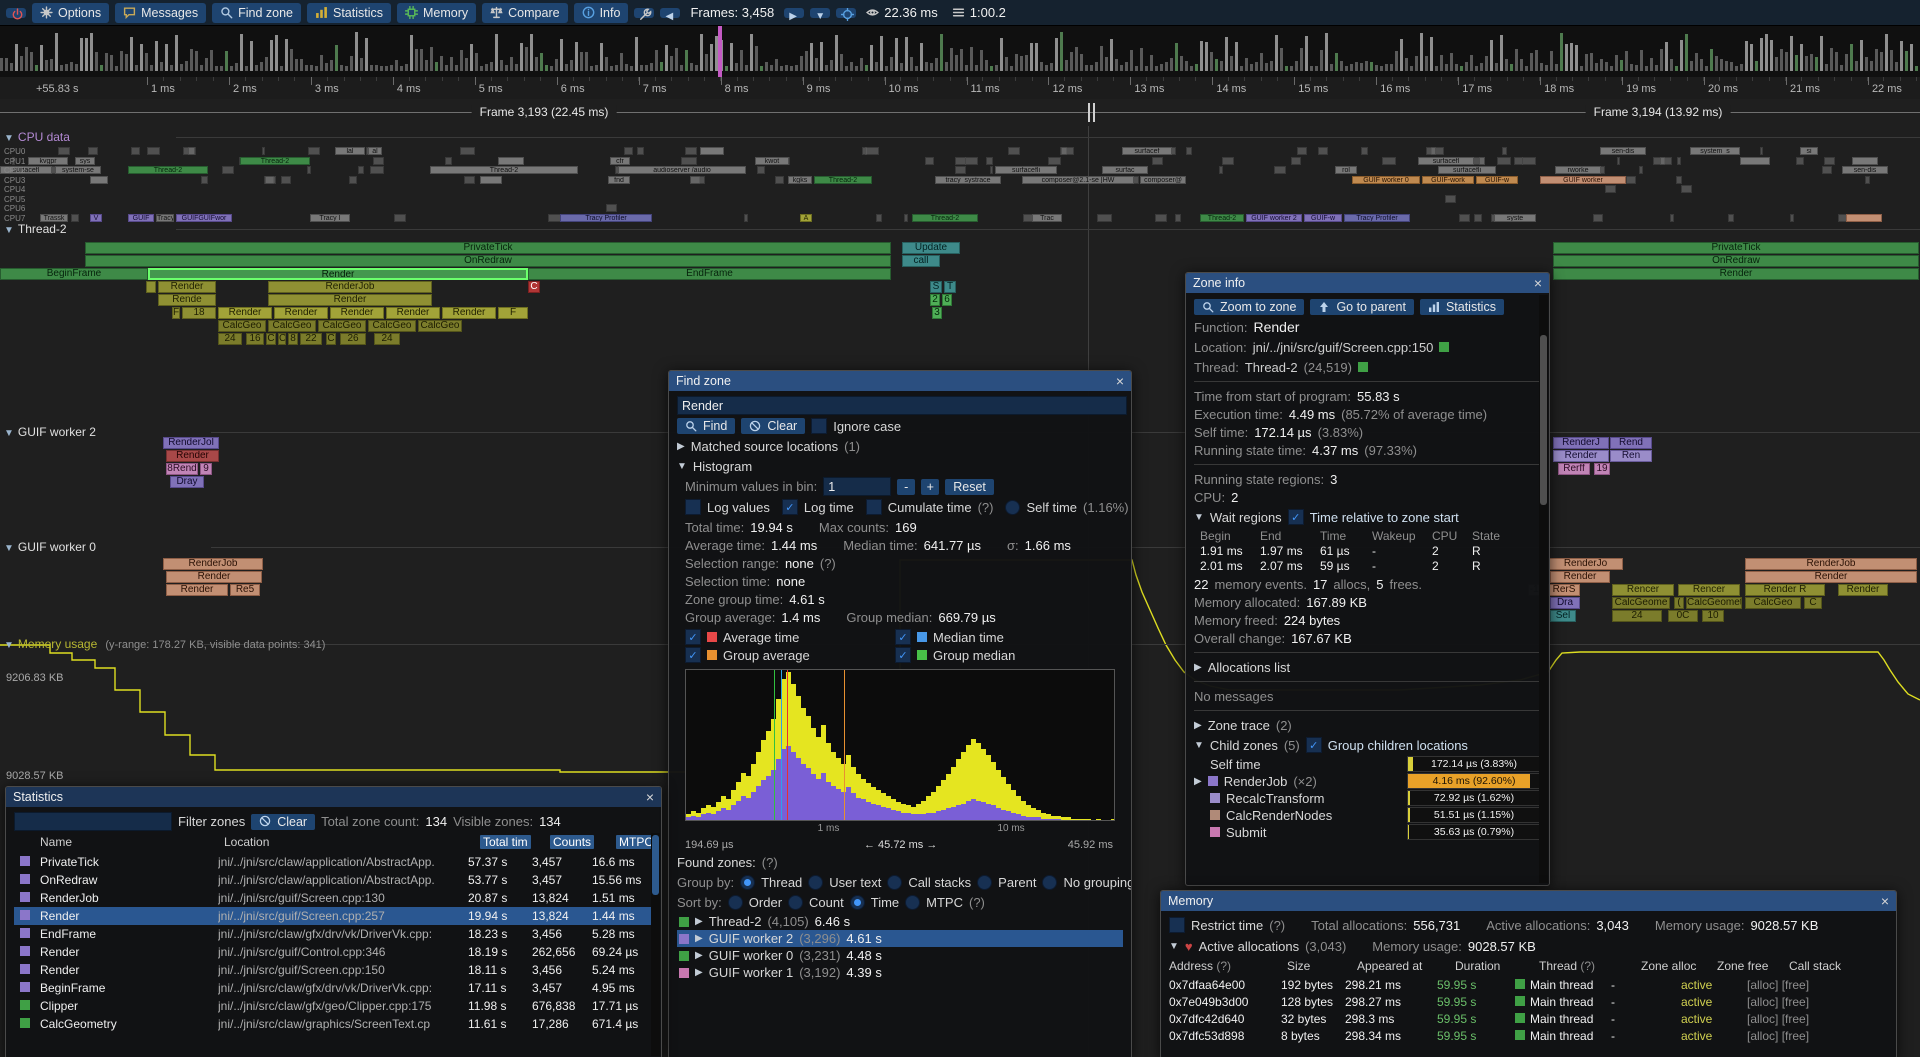  I want to click on legend-item: ✓ Median time, so click(1000, 637).